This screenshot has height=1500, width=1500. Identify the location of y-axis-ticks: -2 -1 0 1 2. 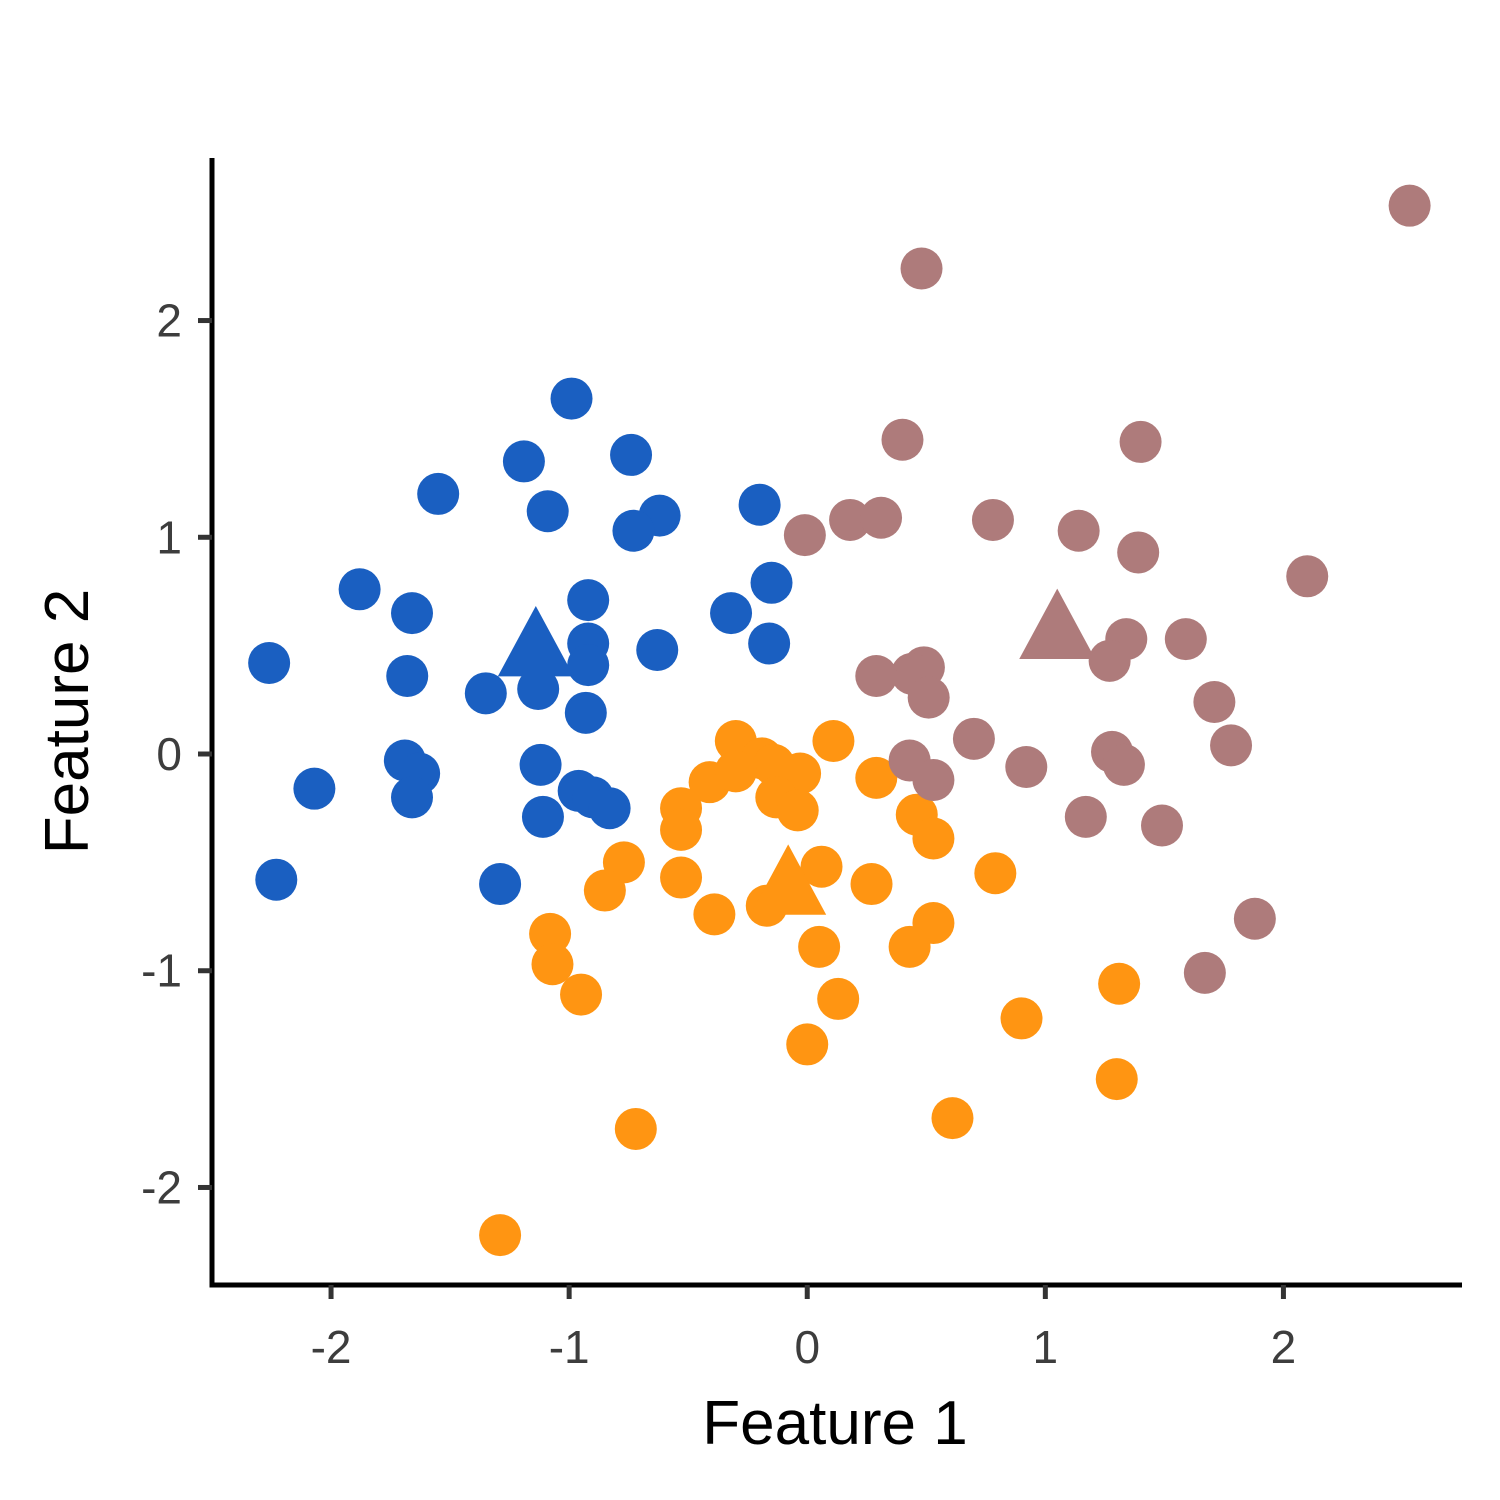
(176, 754).